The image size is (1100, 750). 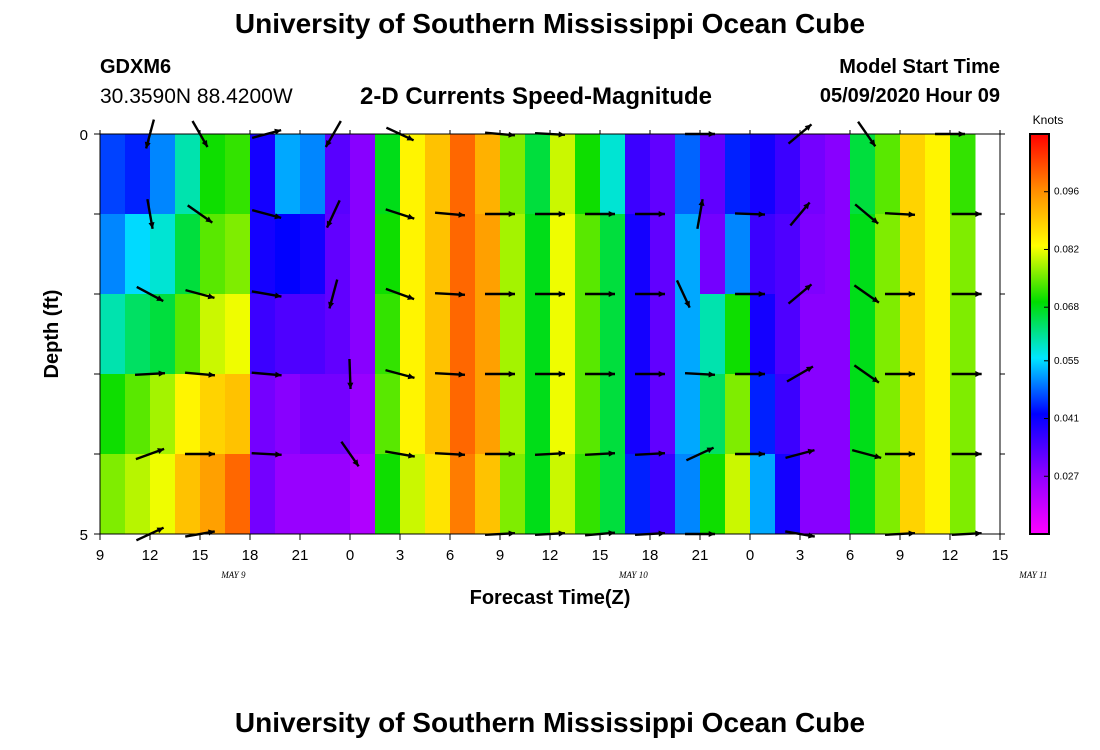 What do you see at coordinates (233, 575) in the screenshot?
I see `date-label: MAY 9` at bounding box center [233, 575].